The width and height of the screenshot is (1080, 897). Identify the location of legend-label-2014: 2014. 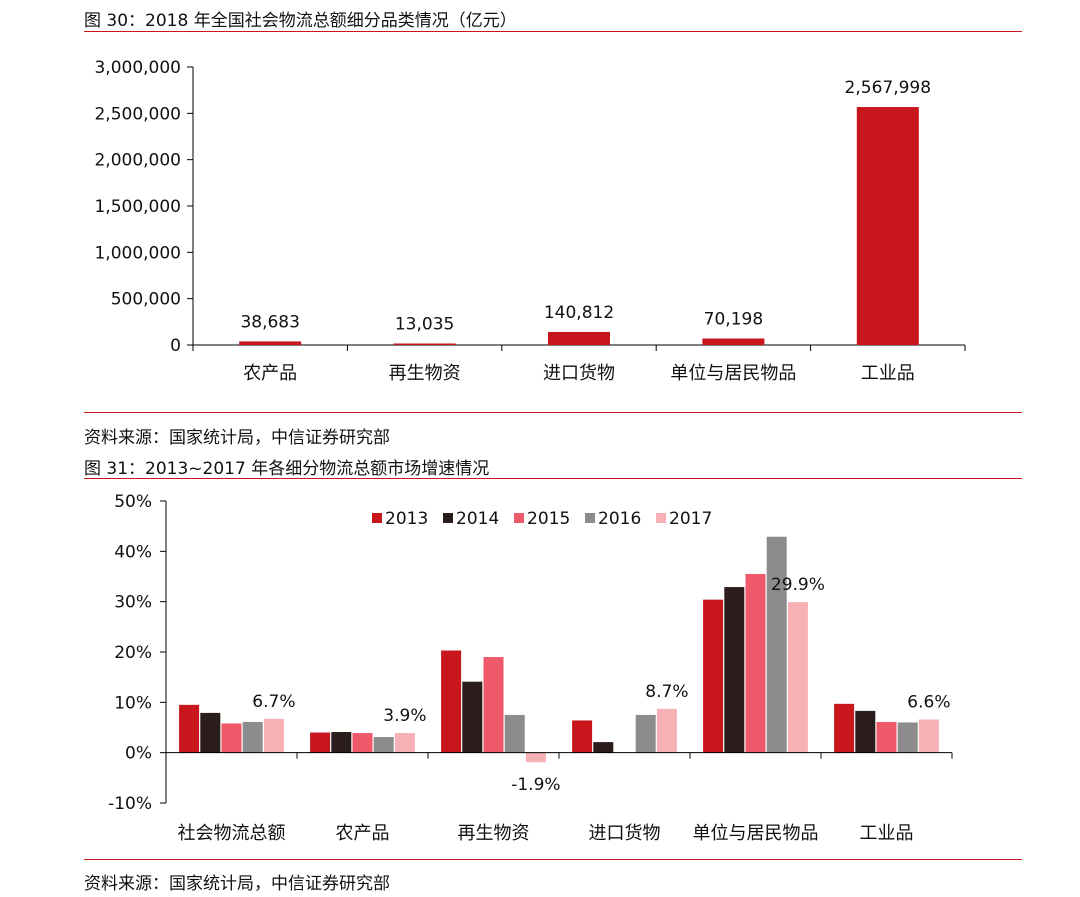
(477, 519).